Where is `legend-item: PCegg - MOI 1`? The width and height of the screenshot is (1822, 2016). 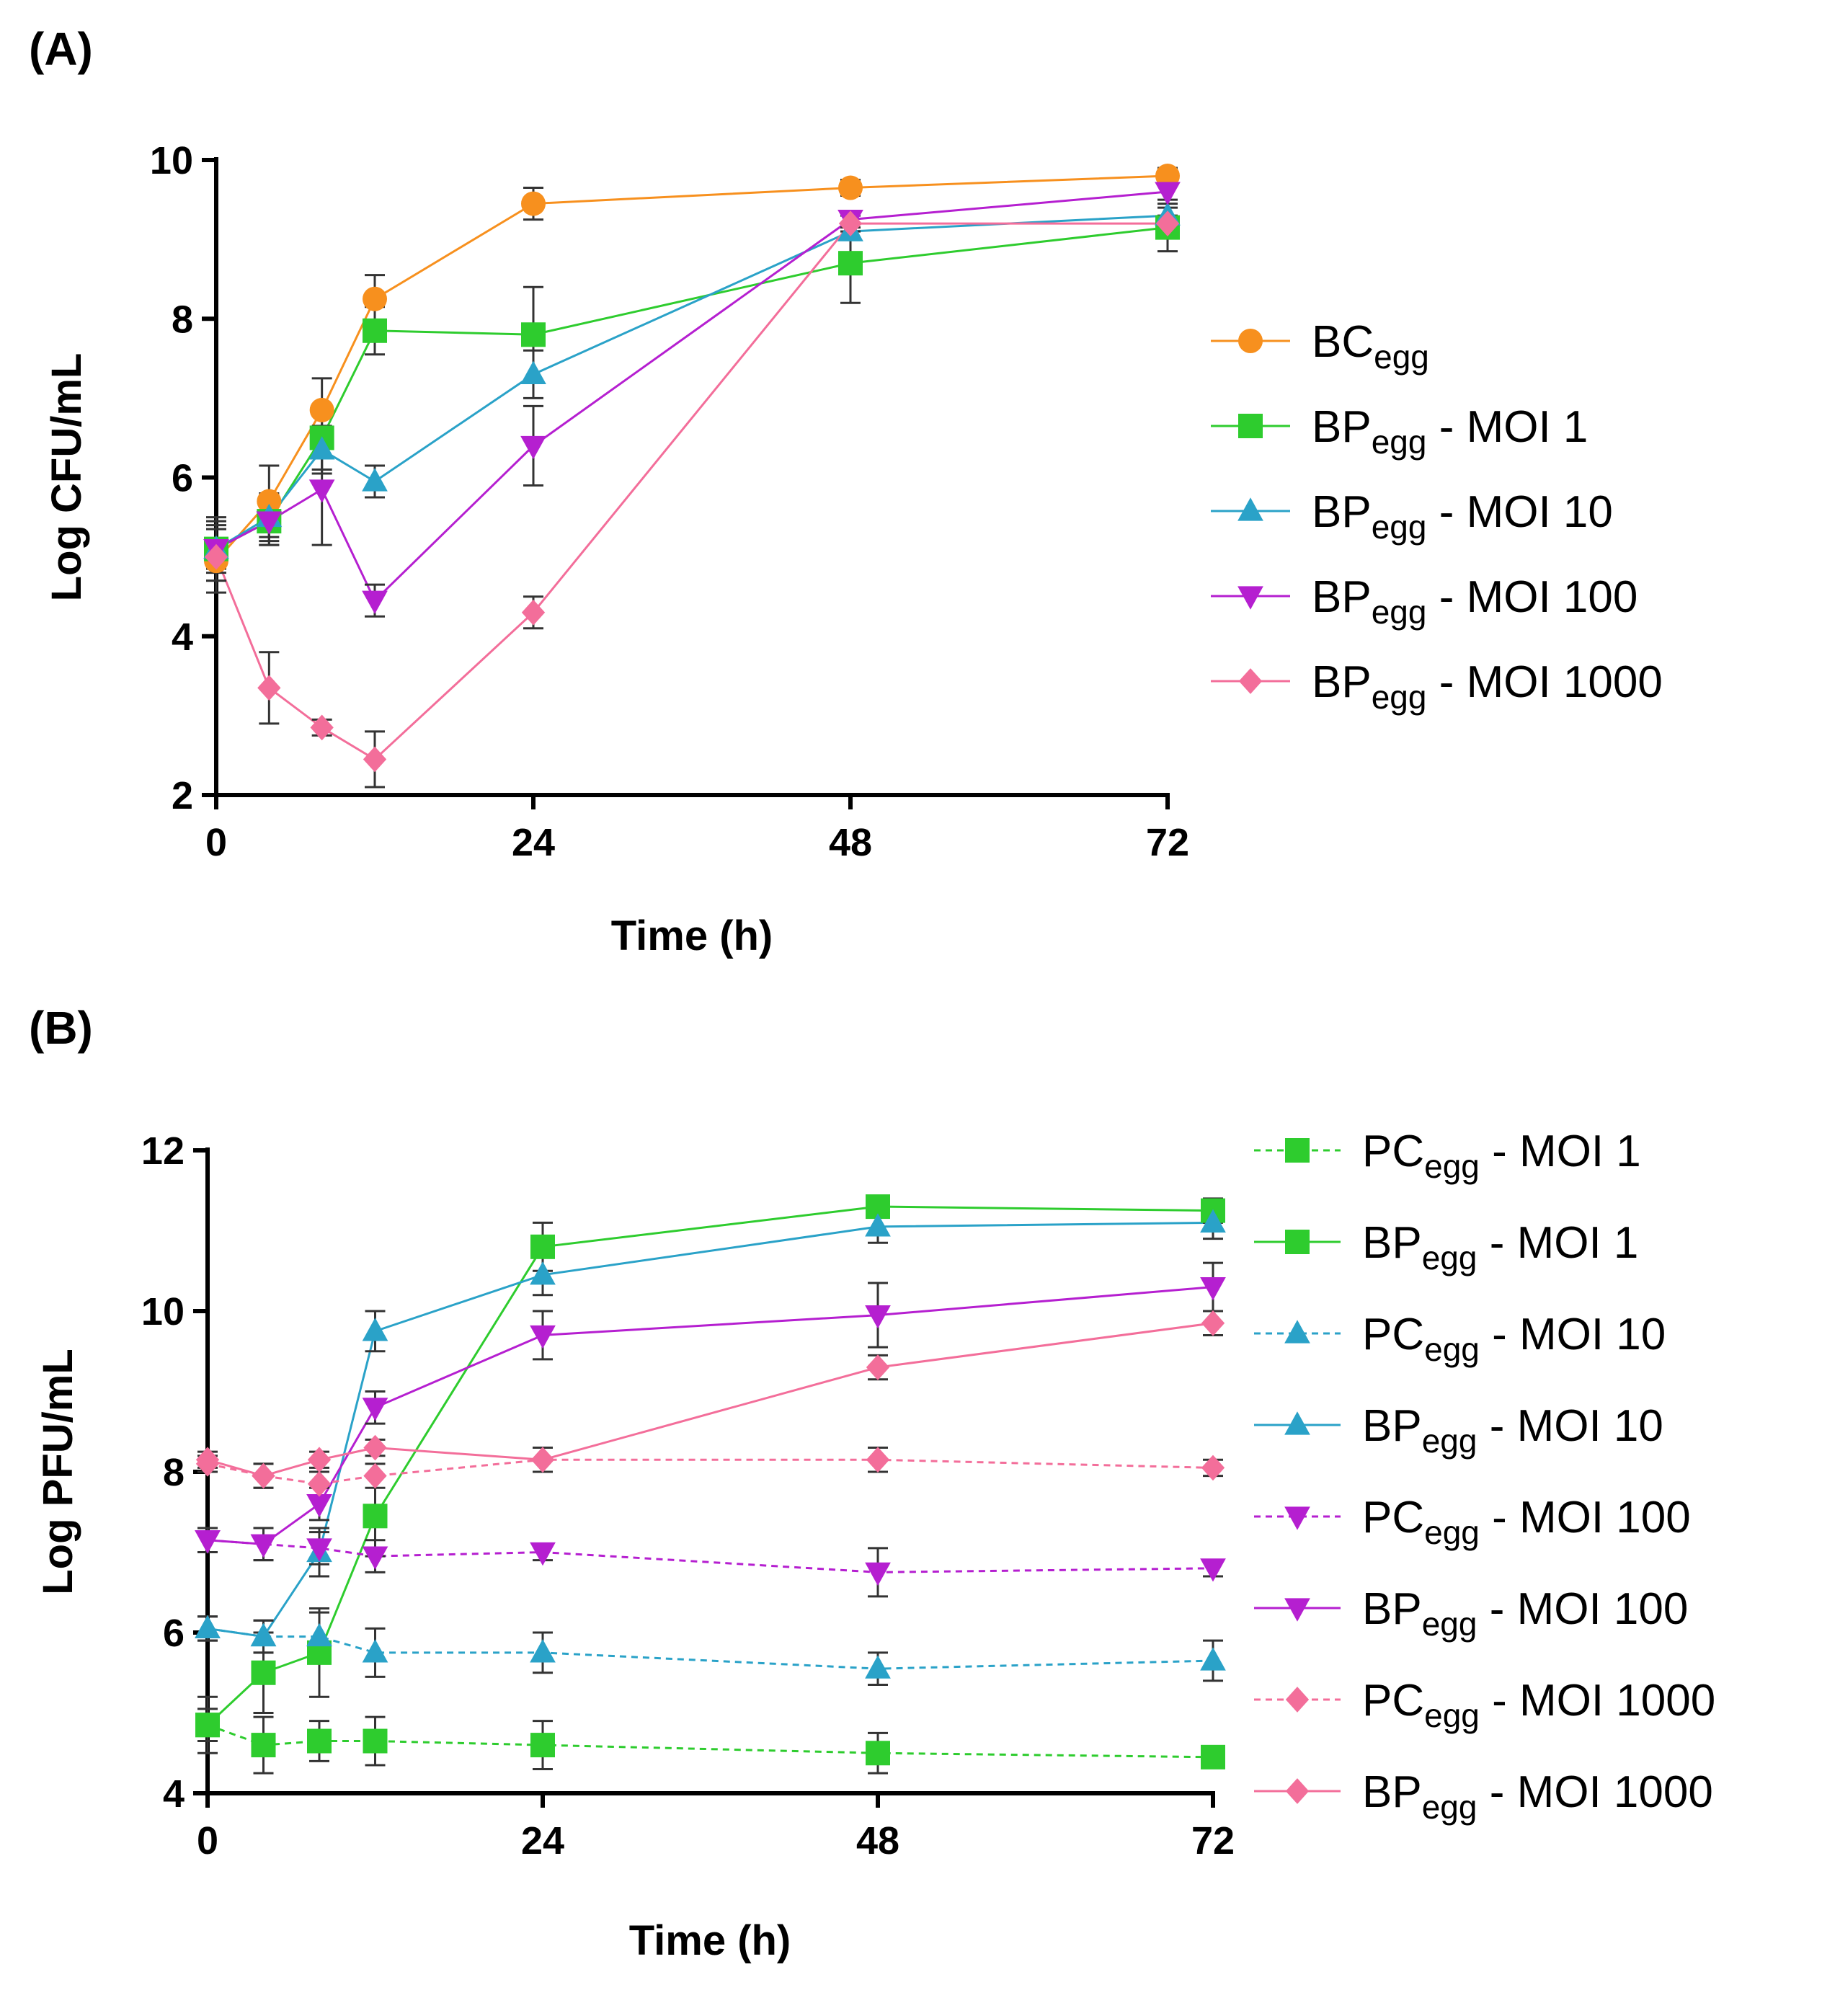 legend-item: PCegg - MOI 1 is located at coordinates (1447, 1156).